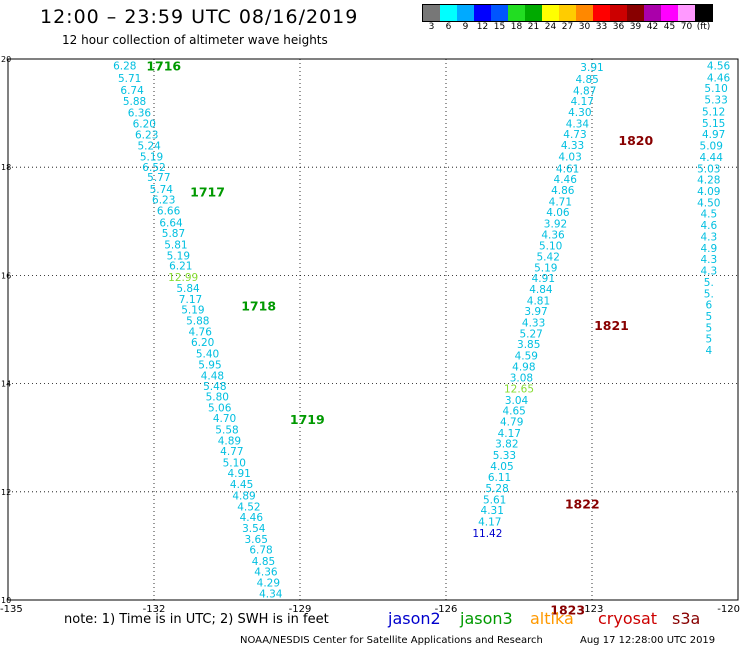  Describe the element at coordinates (258, 306) in the screenshot. I see `pass-time-label: 1718` at that location.